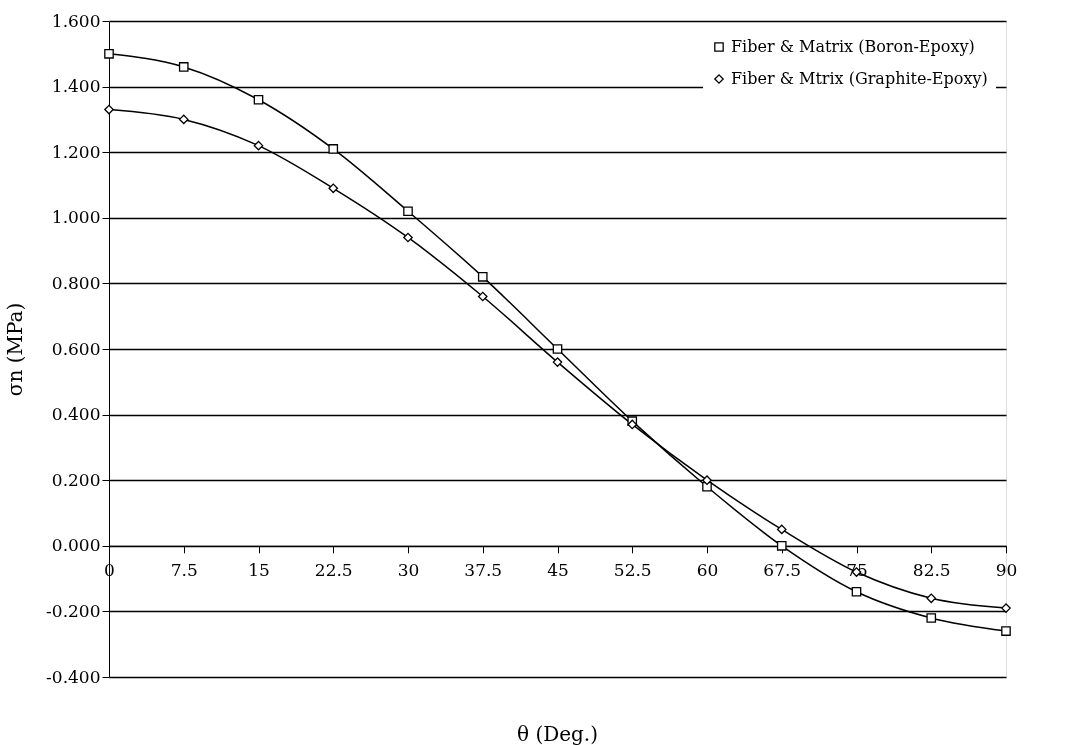  What do you see at coordinates (1006, 570) in the screenshot?
I see `x-tick-label: 90` at bounding box center [1006, 570].